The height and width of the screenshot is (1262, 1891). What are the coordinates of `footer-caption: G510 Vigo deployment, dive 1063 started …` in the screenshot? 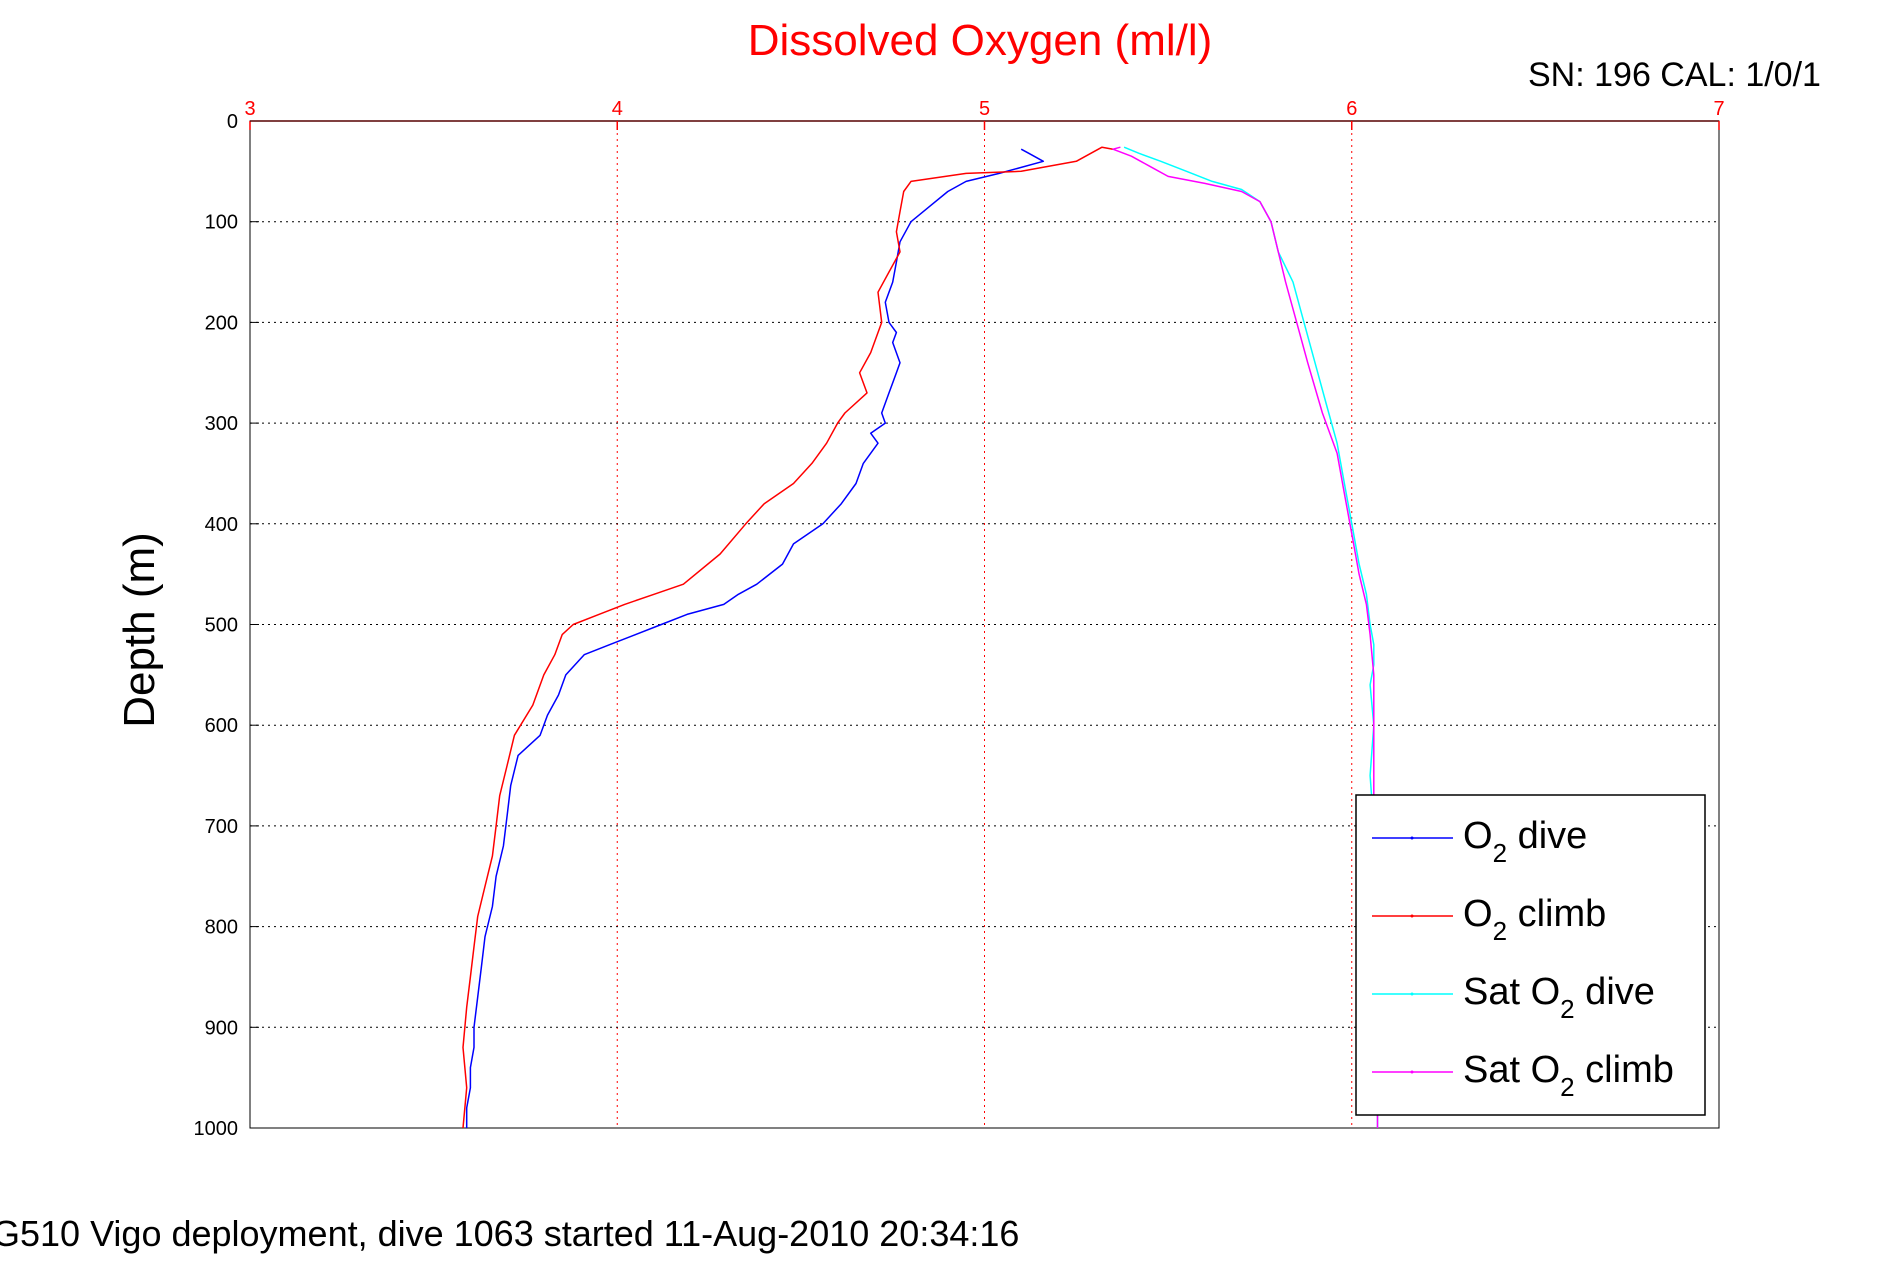 It's located at (509, 1233).